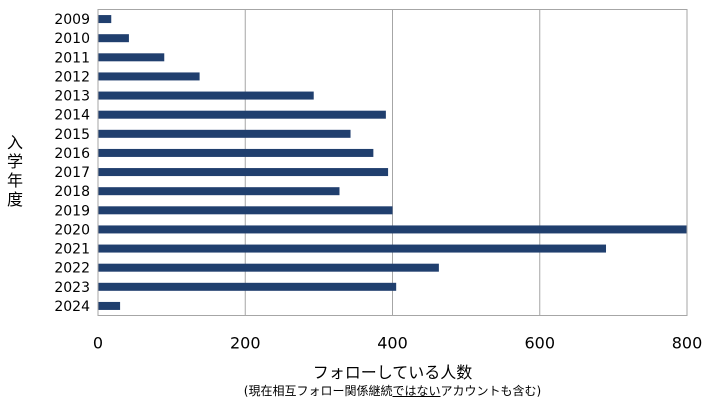 The height and width of the screenshot is (405, 720). Describe the element at coordinates (72, 77) in the screenshot. I see `y-tick-2012: 2012` at that location.